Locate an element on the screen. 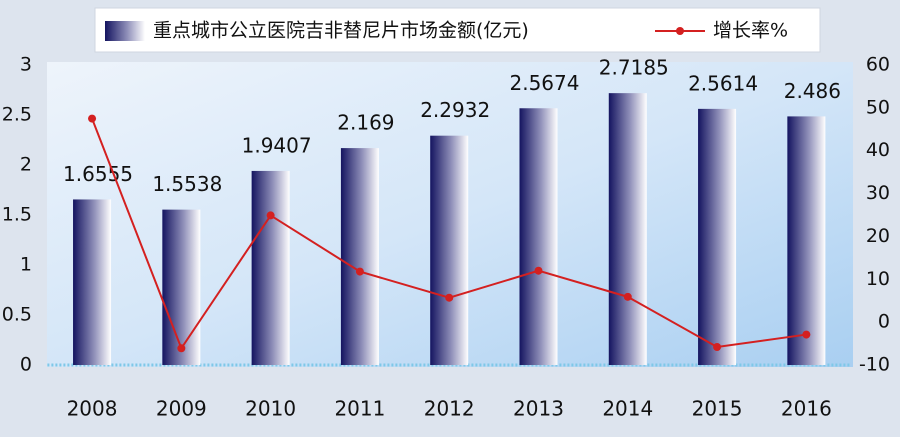 The width and height of the screenshot is (900, 437). x-tick-label: 2015 is located at coordinates (717, 409).